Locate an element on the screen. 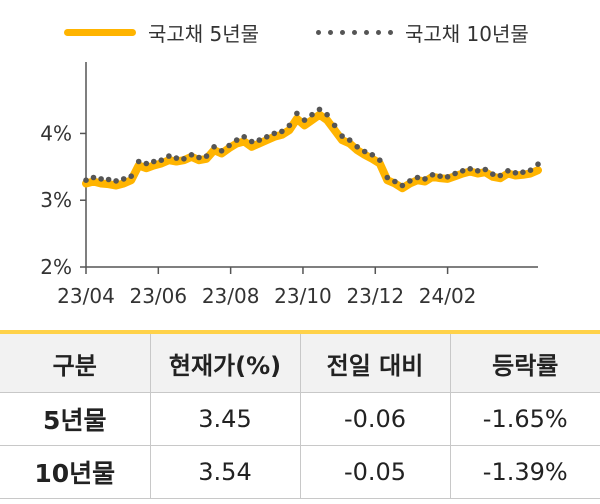 The height and width of the screenshot is (504, 600). table-row: 10년물 3.54 -0.05 -1.39% is located at coordinates (300, 472).